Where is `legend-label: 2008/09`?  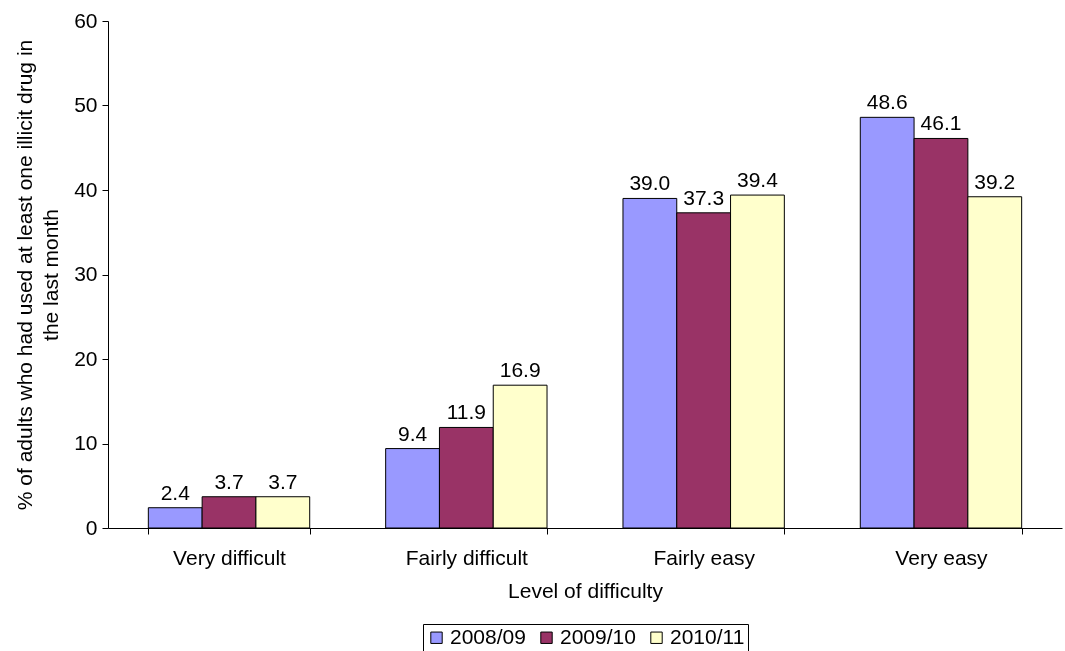
legend-label: 2008/09 is located at coordinates (488, 636).